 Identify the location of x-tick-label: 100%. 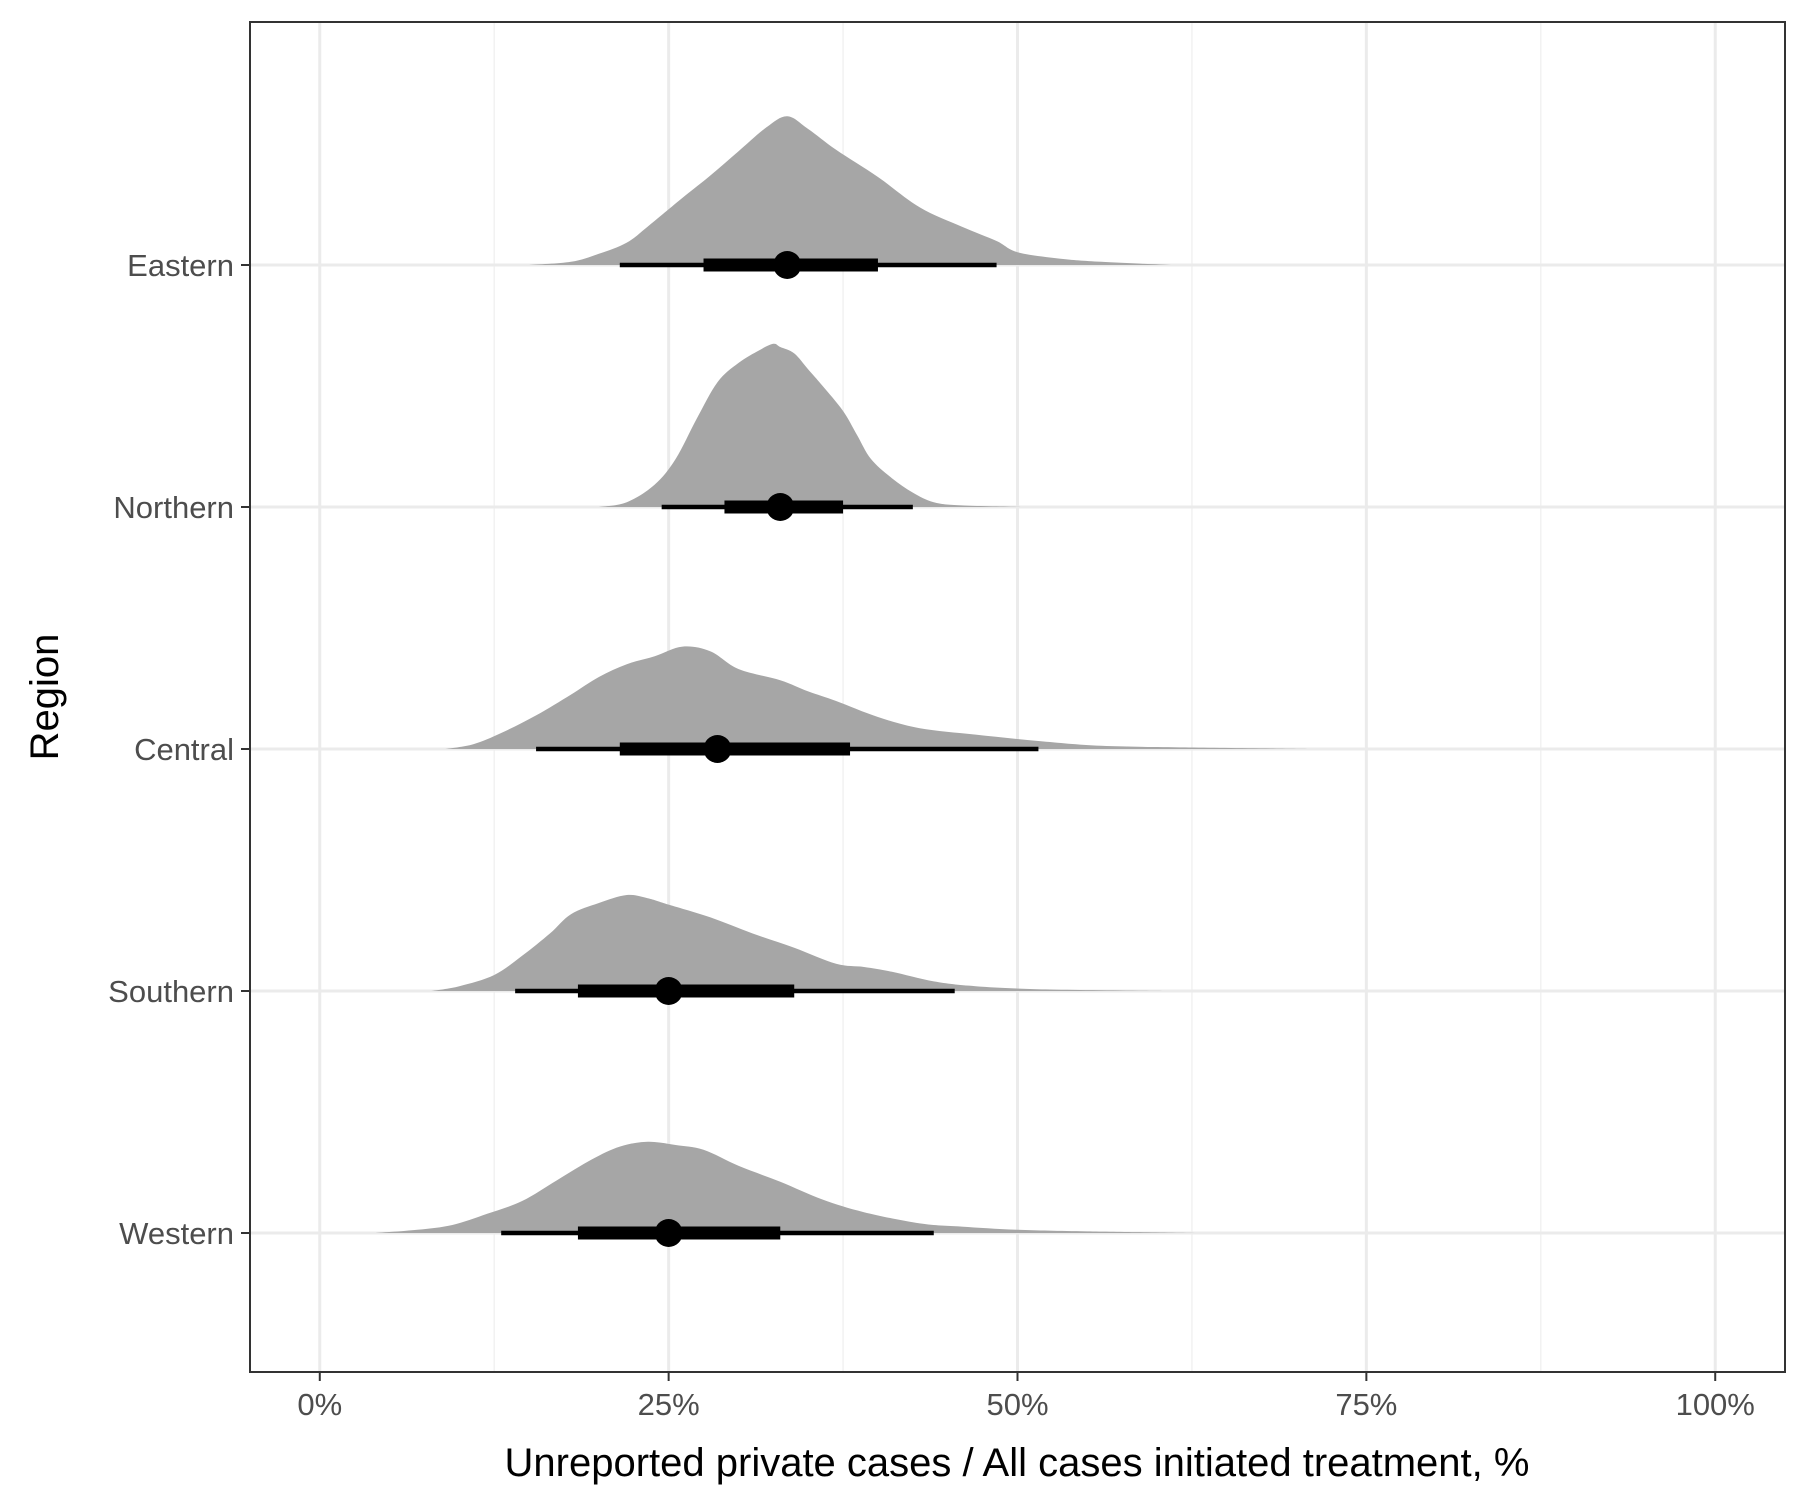
(1715, 1404).